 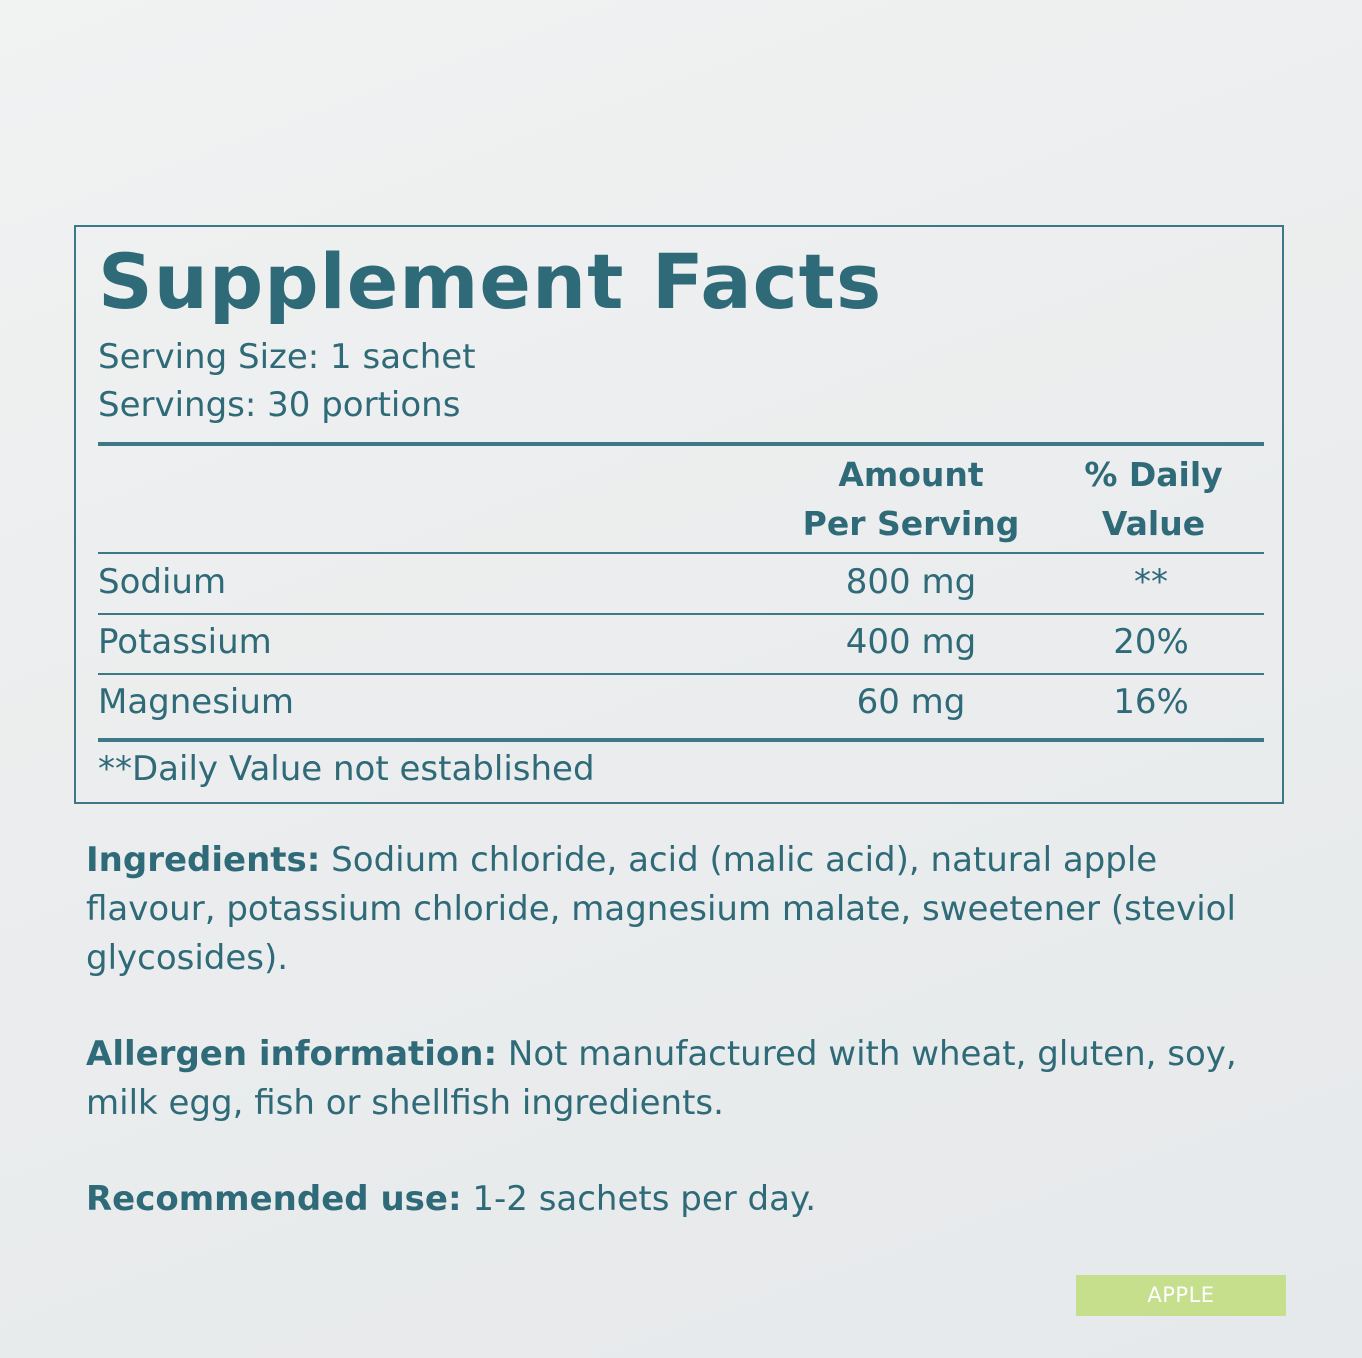 I want to click on nutrient-daily-value: **, so click(x=1151, y=582).